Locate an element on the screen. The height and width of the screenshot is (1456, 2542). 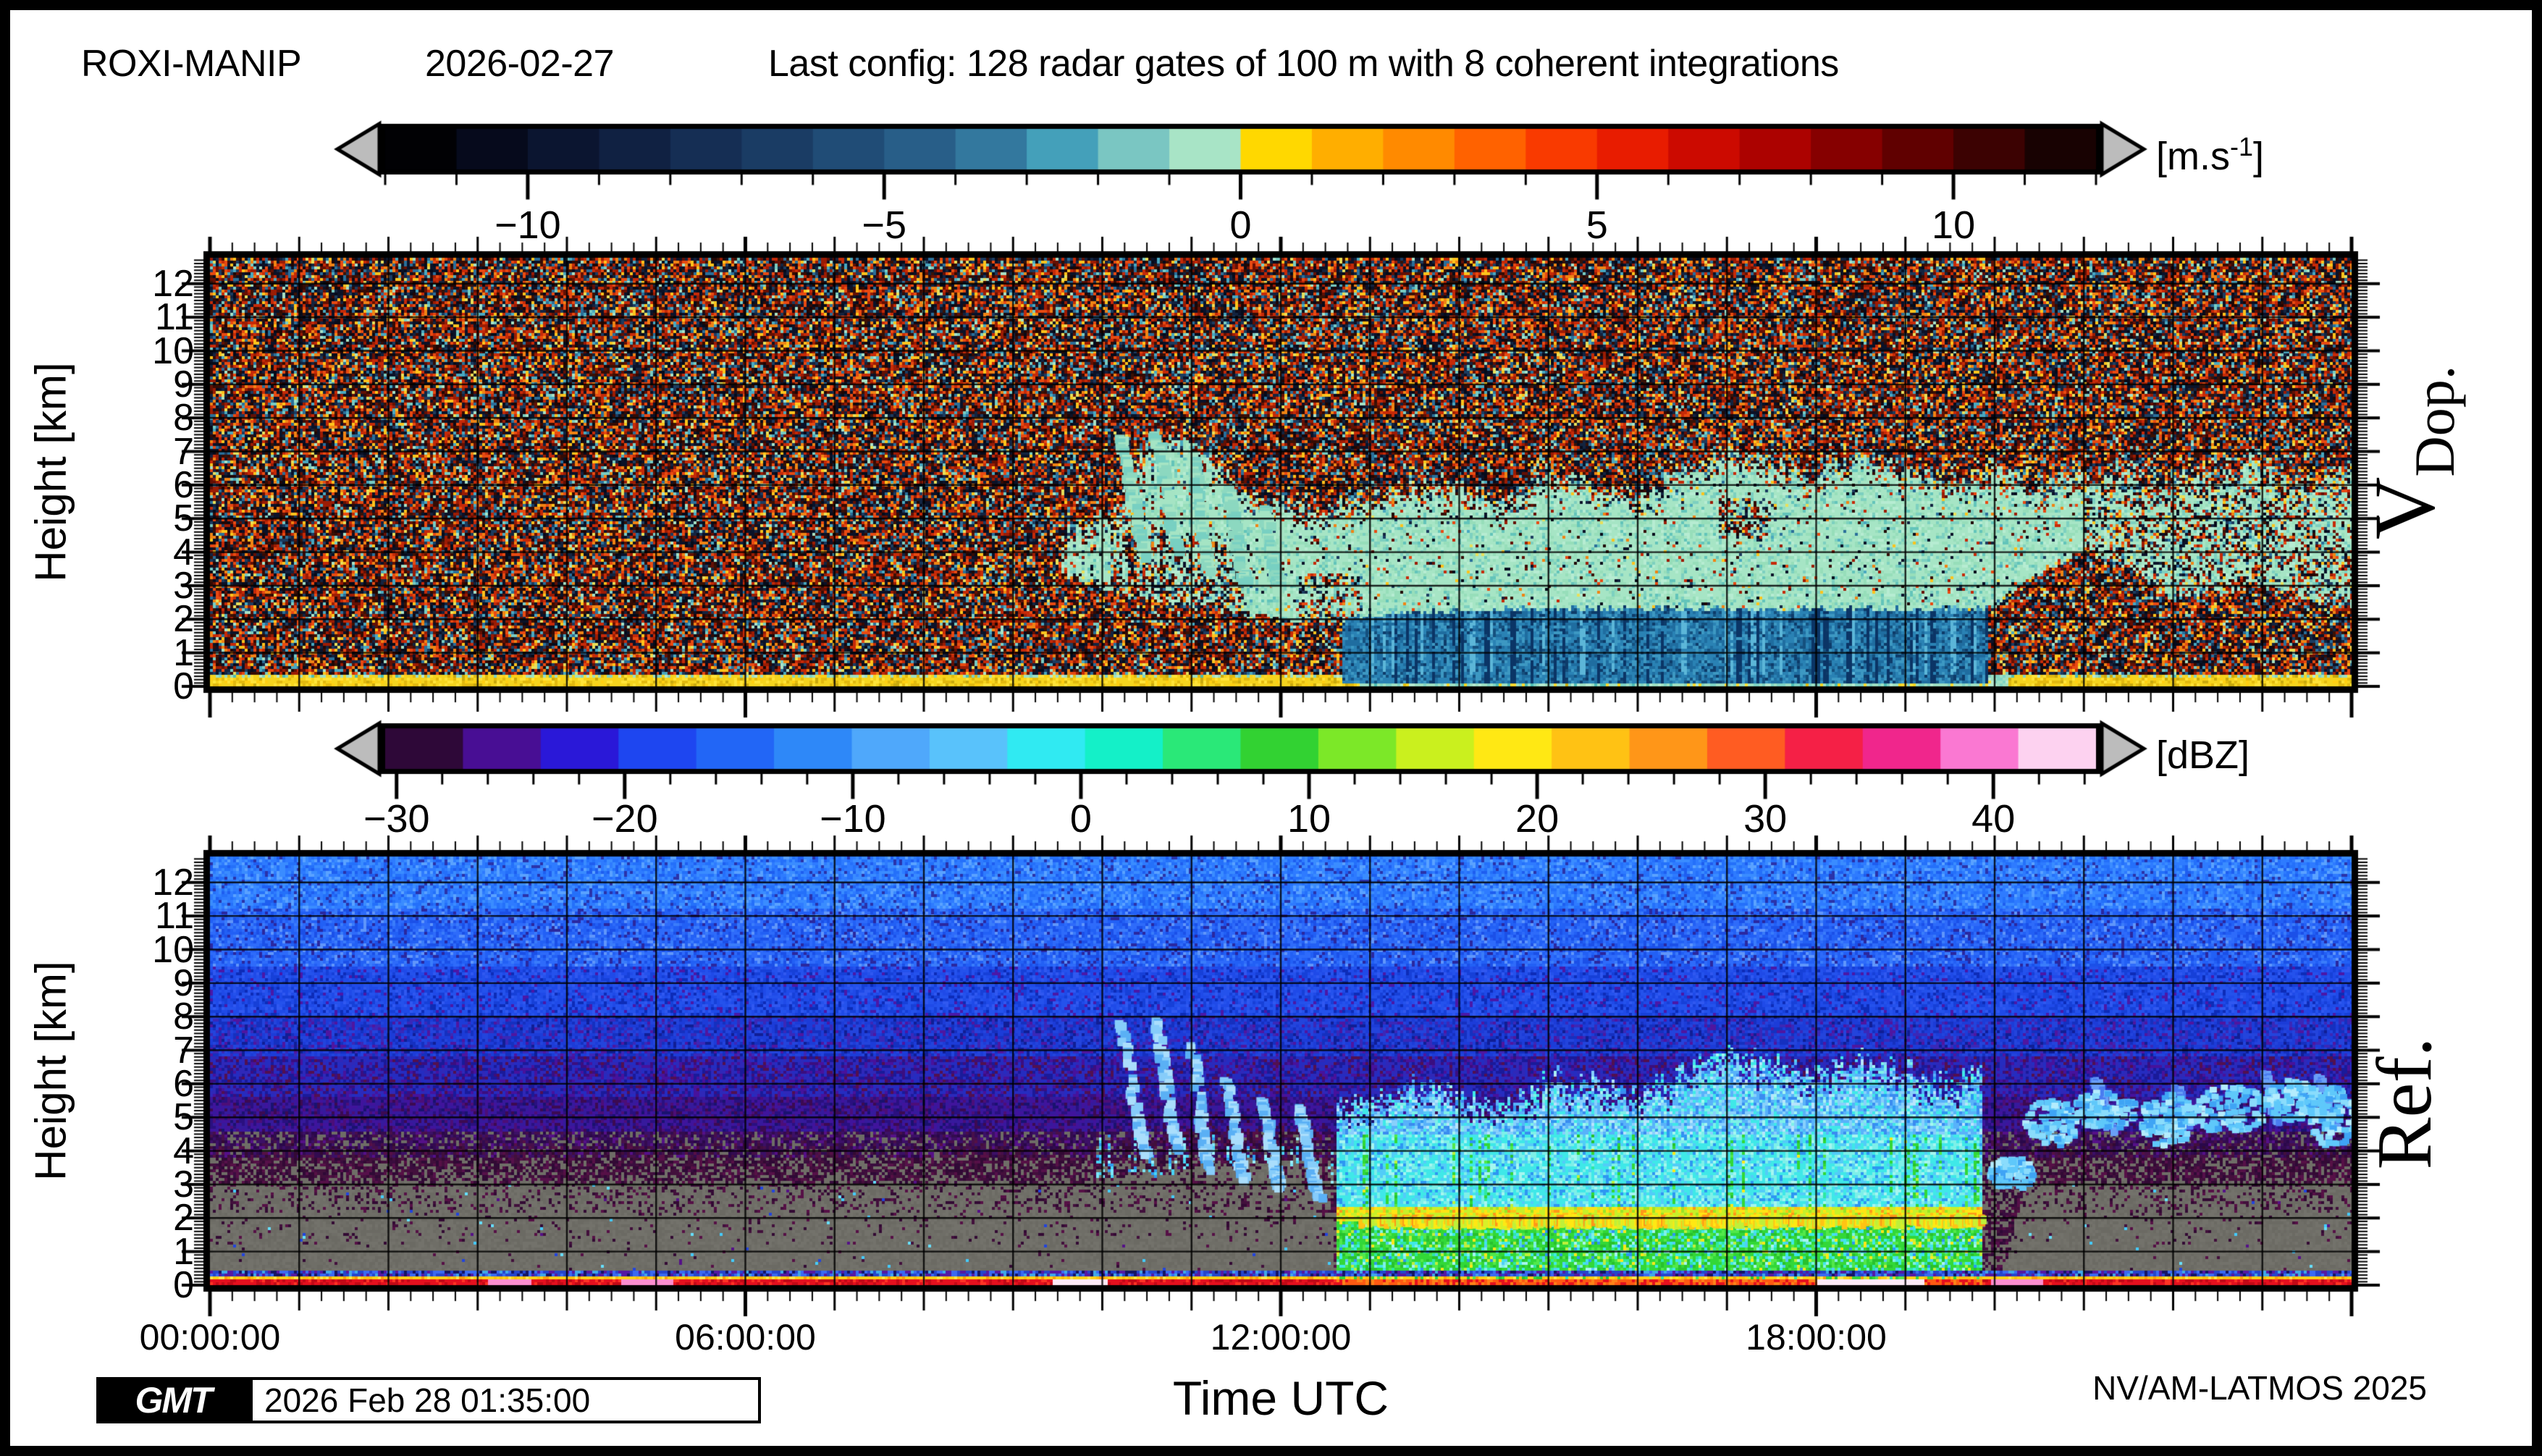
height-tick-label-top: 11 is located at coordinates (174, 317).